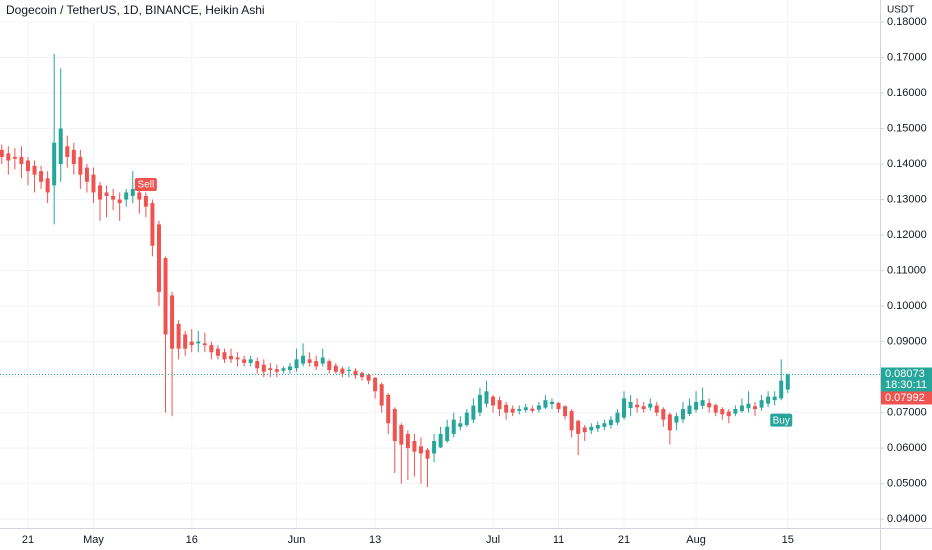  What do you see at coordinates (907, 413) in the screenshot?
I see `y-tick-label: 0.07000` at bounding box center [907, 413].